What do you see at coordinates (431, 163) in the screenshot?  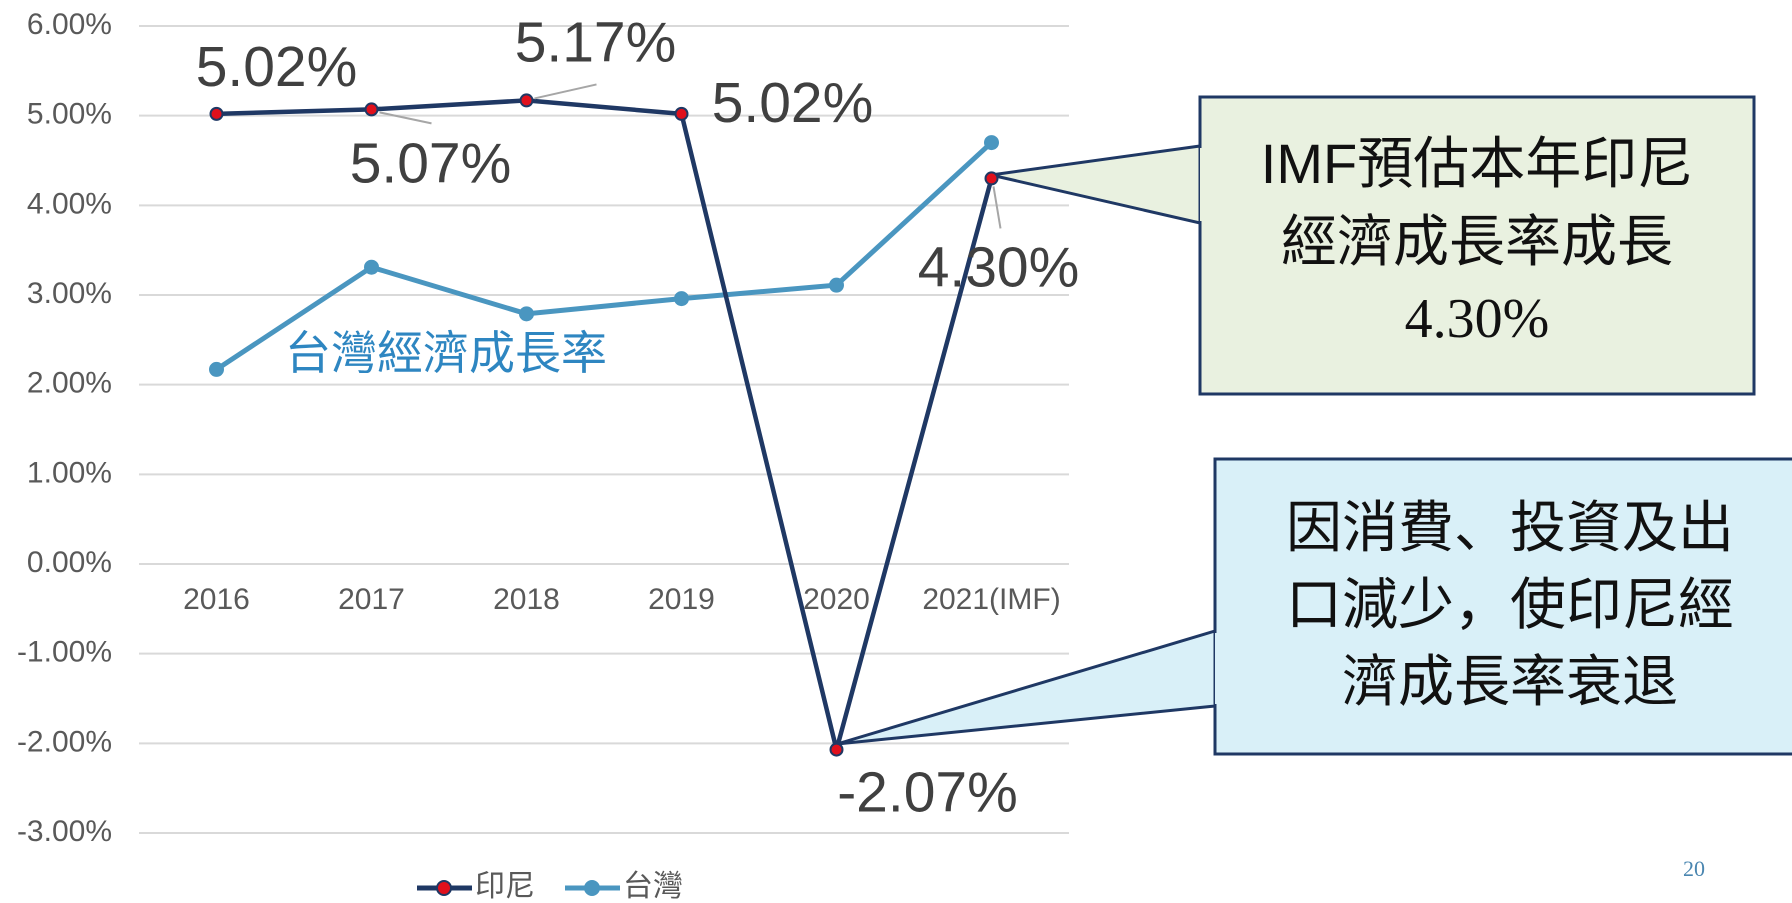 I see `data-label: 5.07%` at bounding box center [431, 163].